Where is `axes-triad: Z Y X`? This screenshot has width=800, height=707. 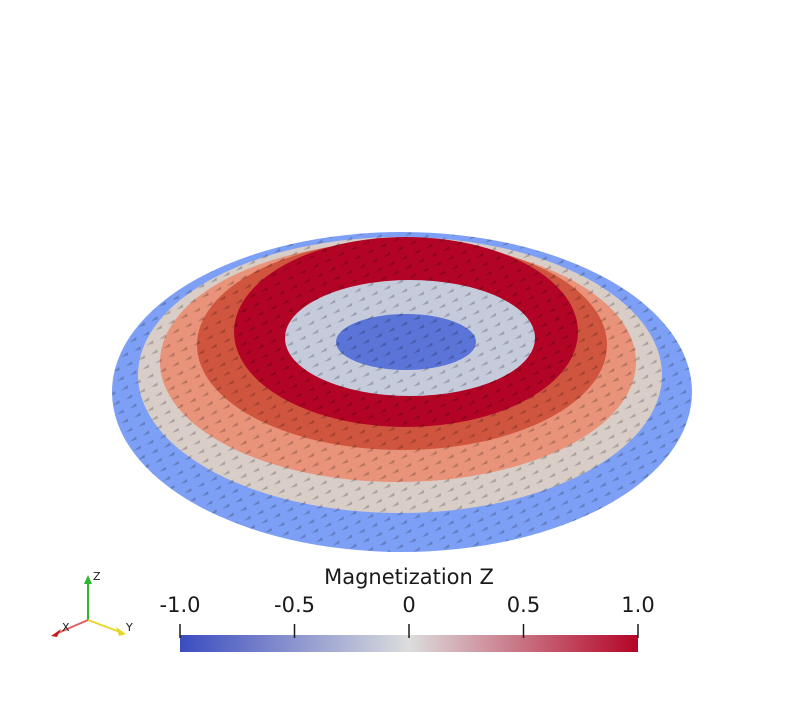
axes-triad: Z Y X is located at coordinates (92, 603).